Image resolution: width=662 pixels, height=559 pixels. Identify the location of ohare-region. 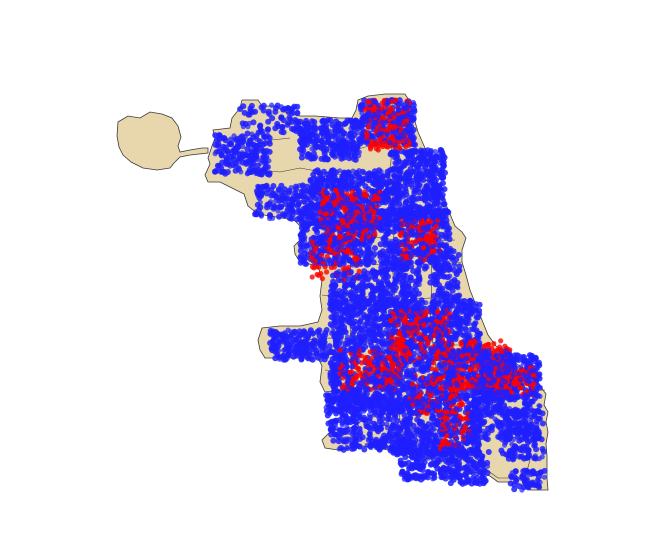
(162, 141).